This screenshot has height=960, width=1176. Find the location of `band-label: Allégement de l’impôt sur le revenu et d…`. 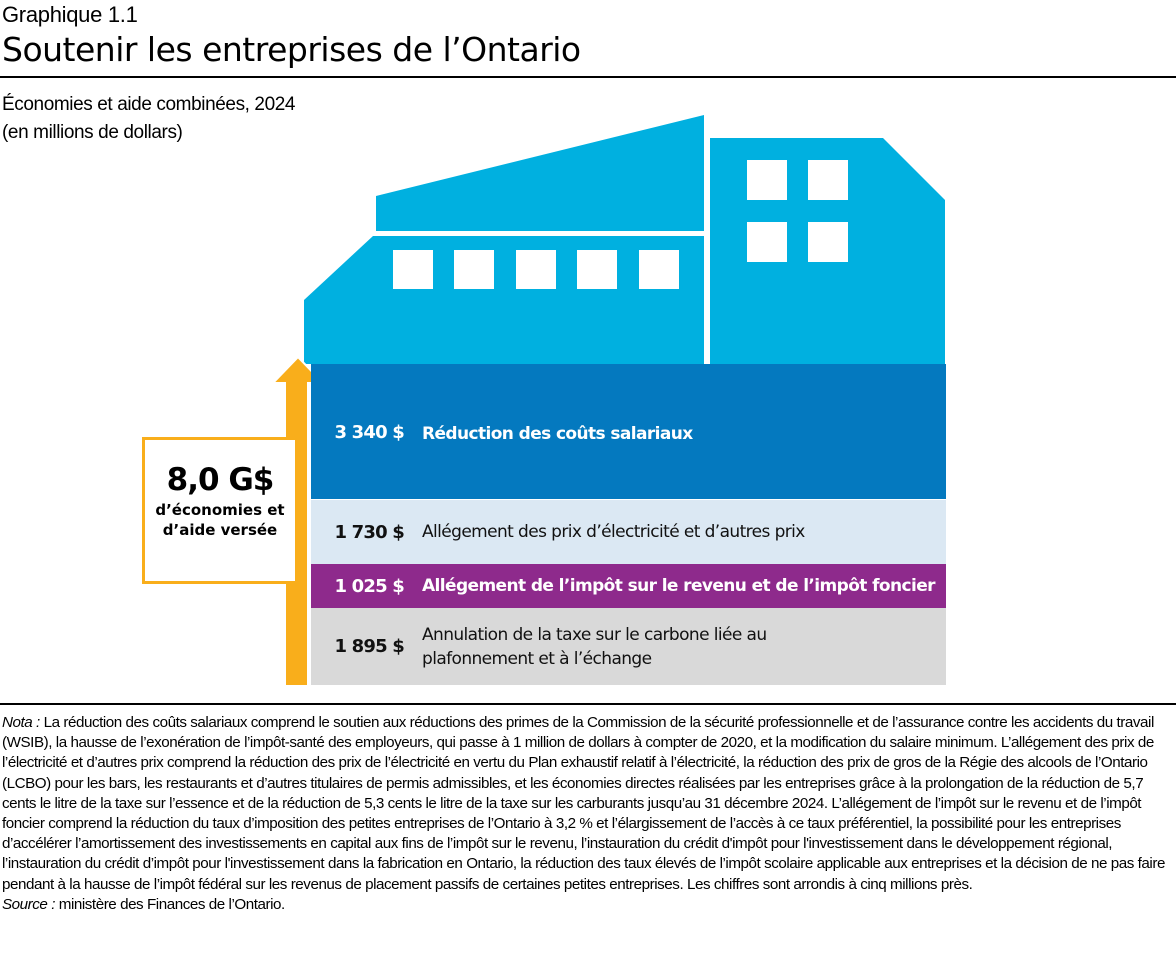

band-label: Allégement de l’impôt sur le revenu et d… is located at coordinates (679, 586).